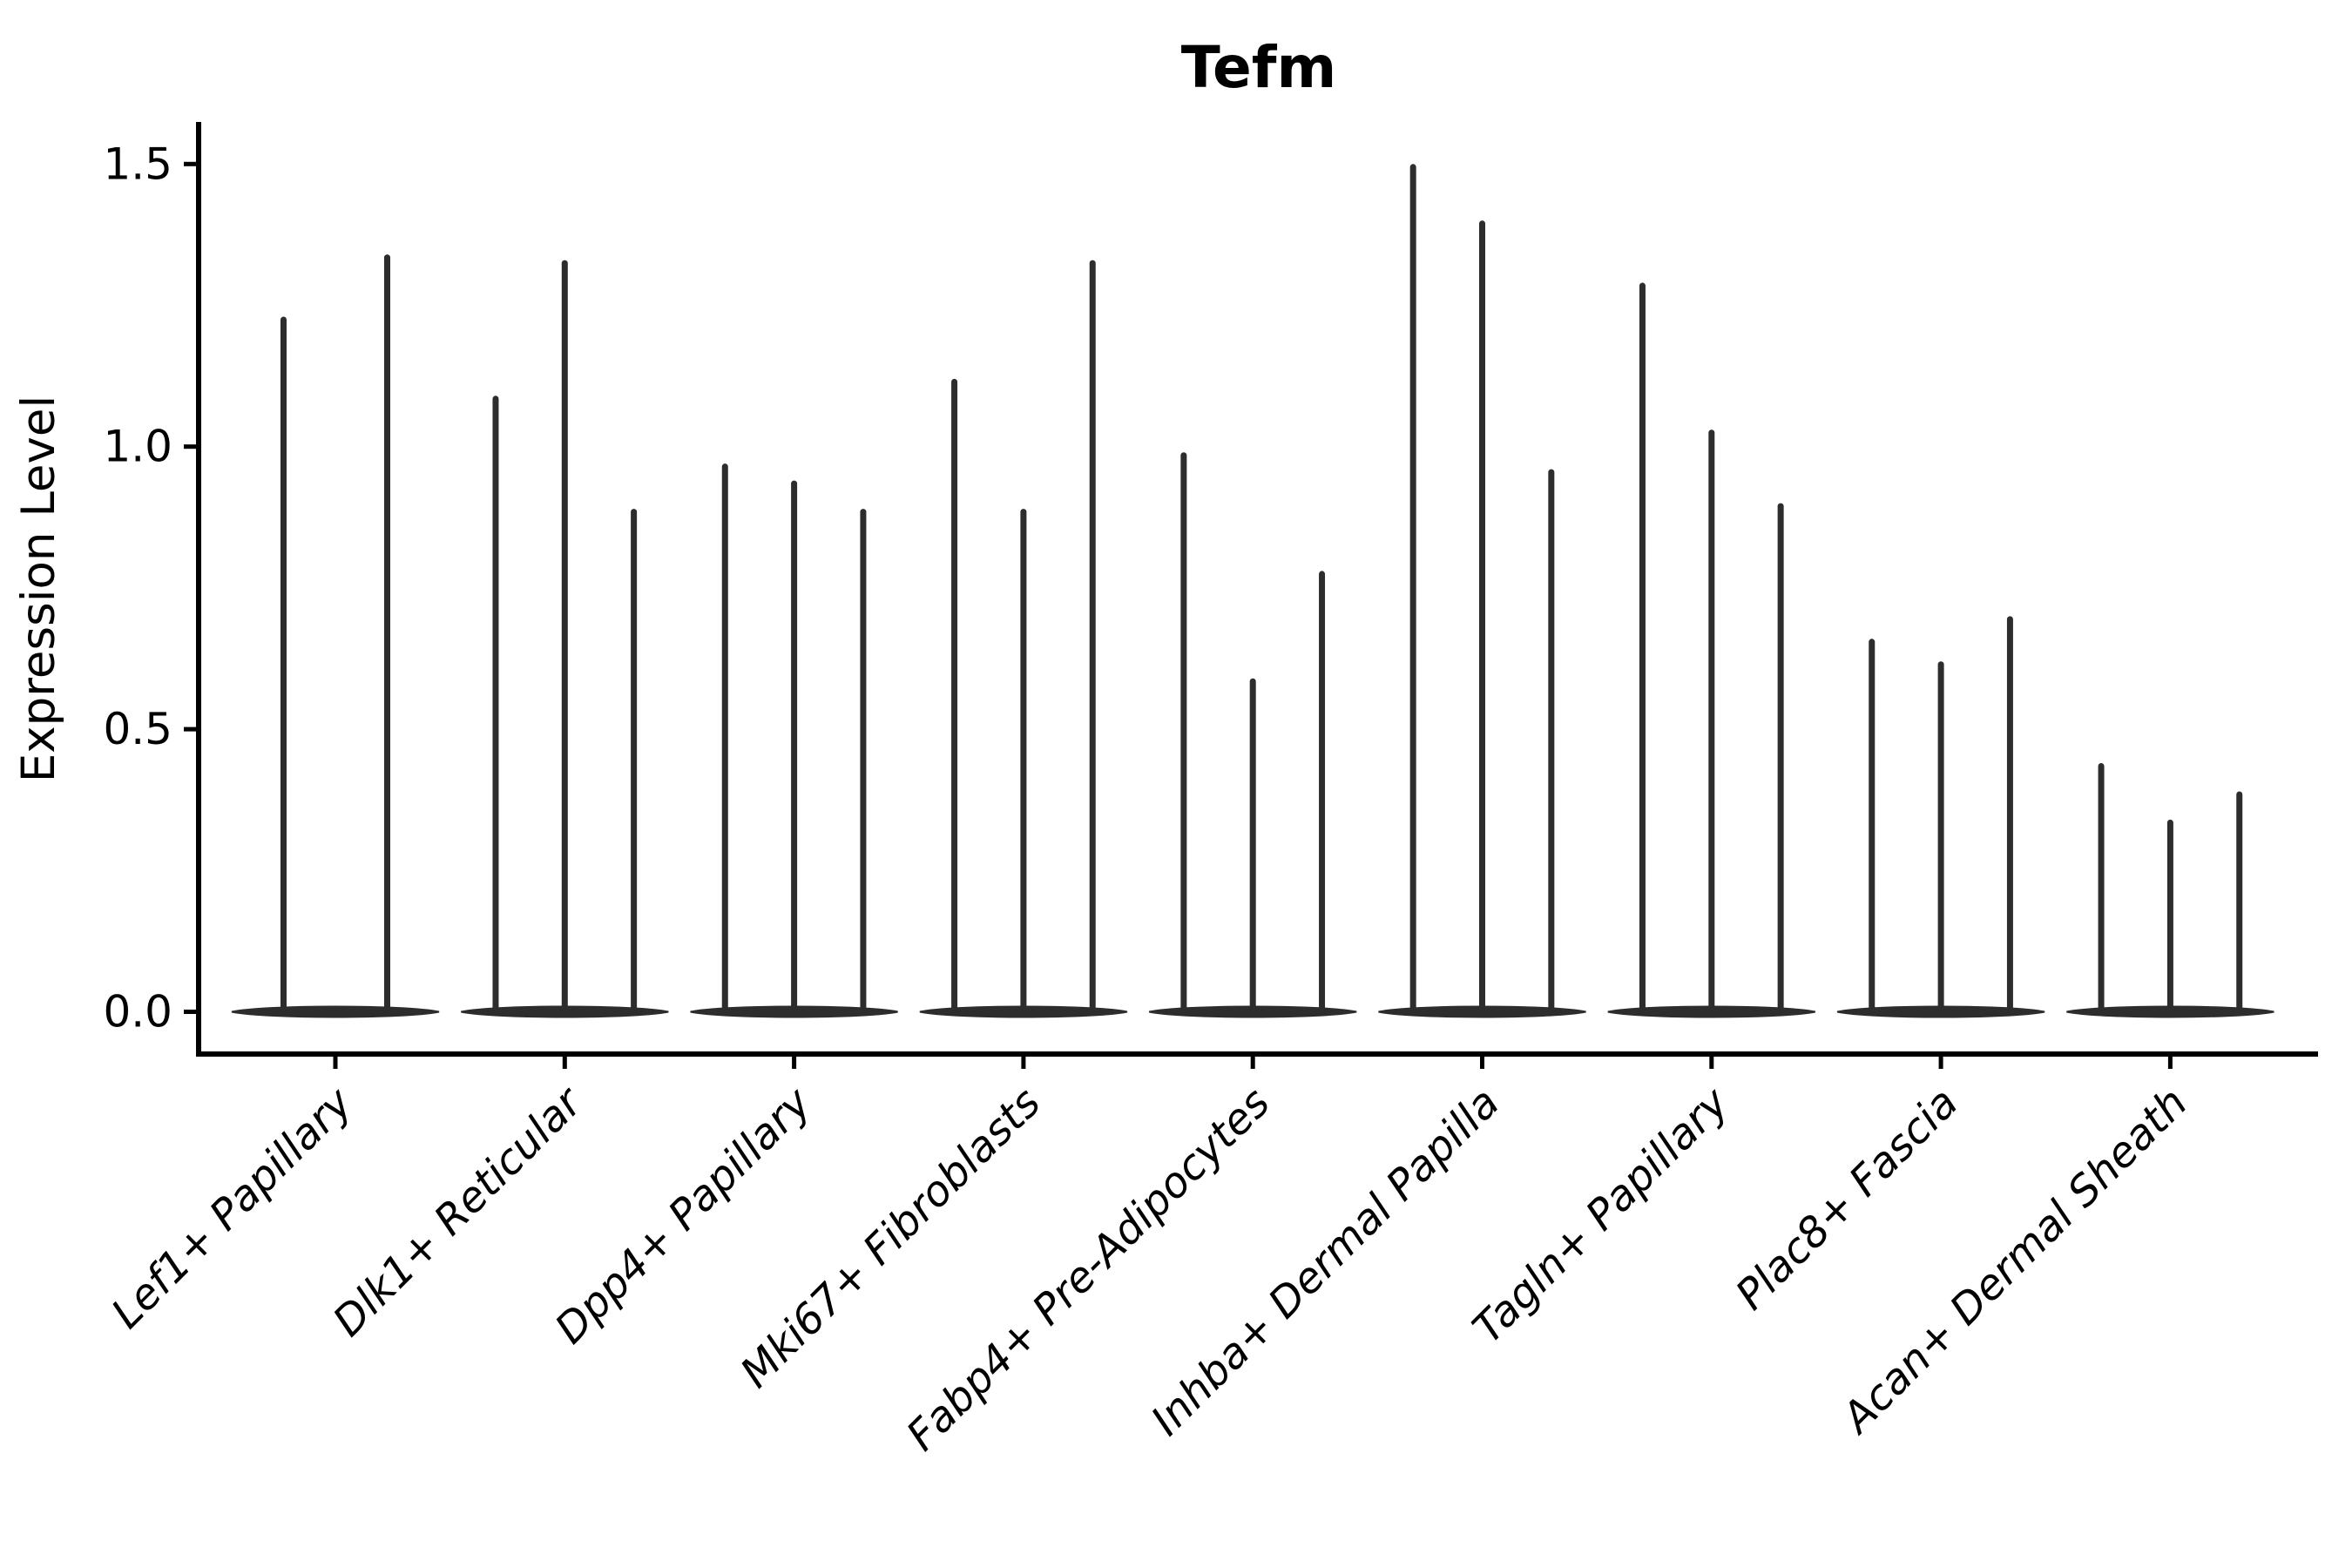  What do you see at coordinates (38, 588) in the screenshot?
I see `y-axis-label: Expression Level` at bounding box center [38, 588].